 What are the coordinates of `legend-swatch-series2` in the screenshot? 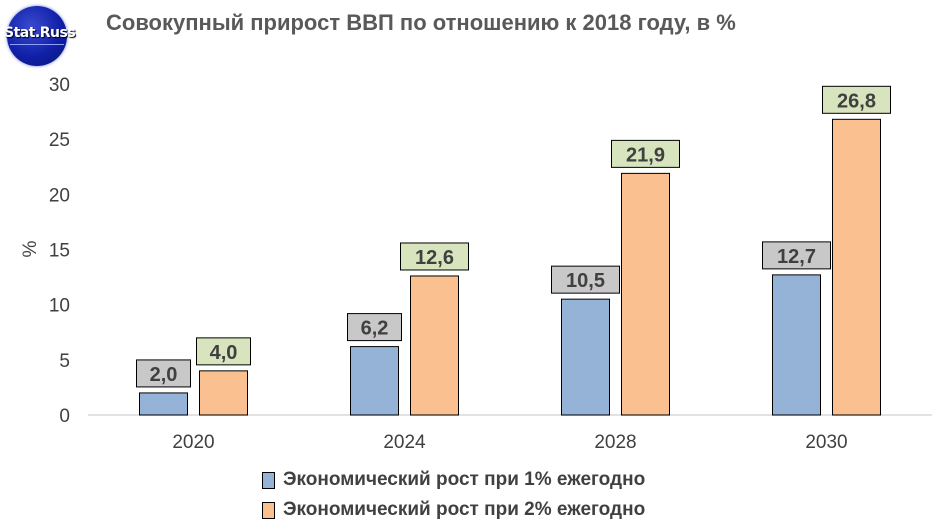 It's located at (268, 510).